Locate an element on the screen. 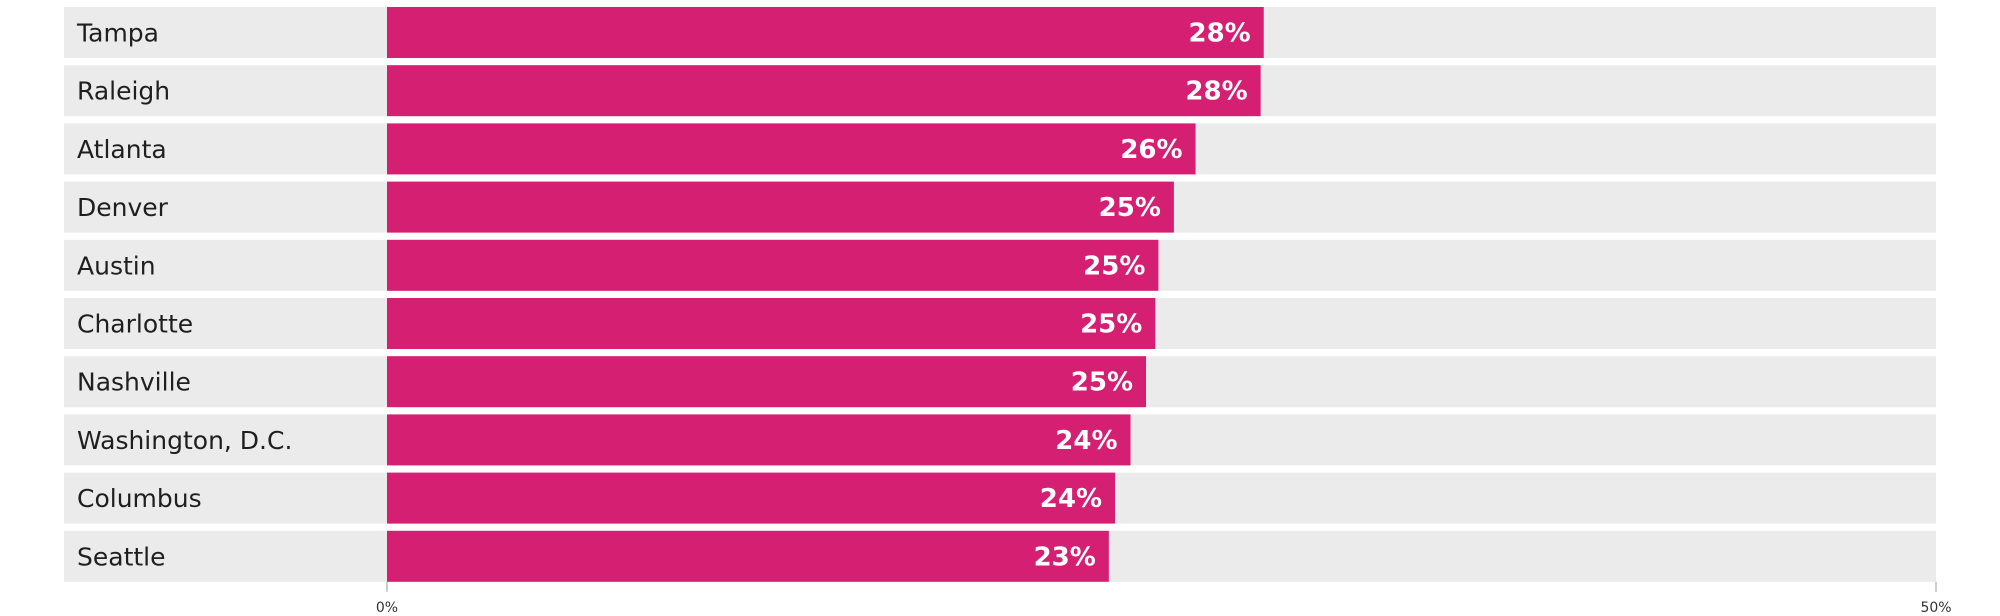 Image resolution: width=2000 pixels, height=616 pixels. x-tick-label: 0% is located at coordinates (387, 608).